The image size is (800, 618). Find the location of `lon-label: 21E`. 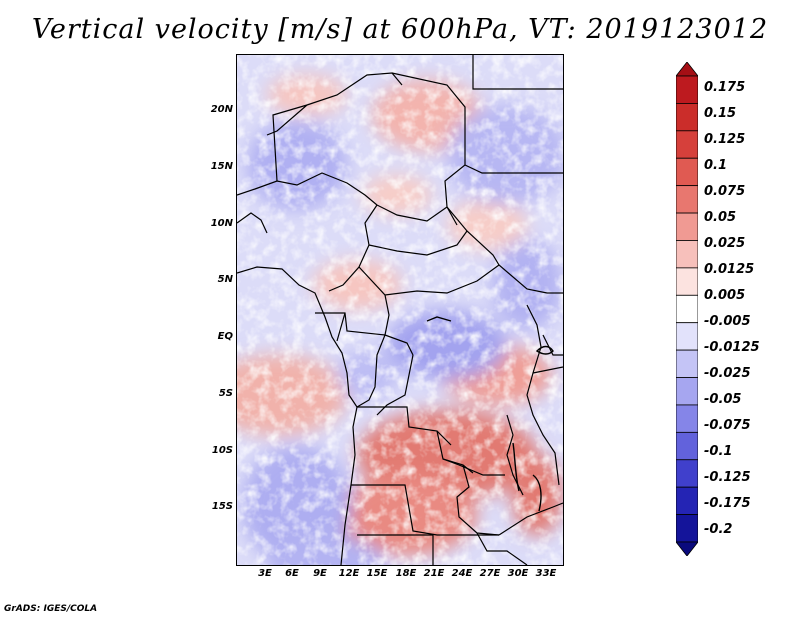

lon-label: 21E is located at coordinates (434, 573).